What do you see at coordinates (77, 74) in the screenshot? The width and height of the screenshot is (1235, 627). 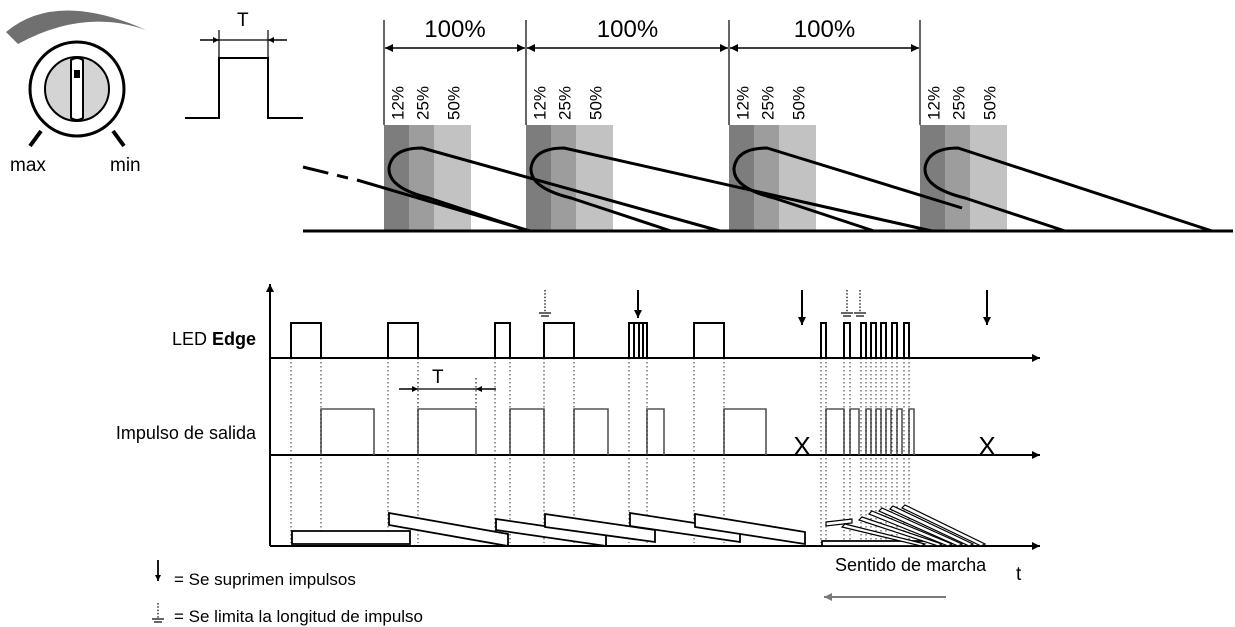 I see `knob-indicator` at bounding box center [77, 74].